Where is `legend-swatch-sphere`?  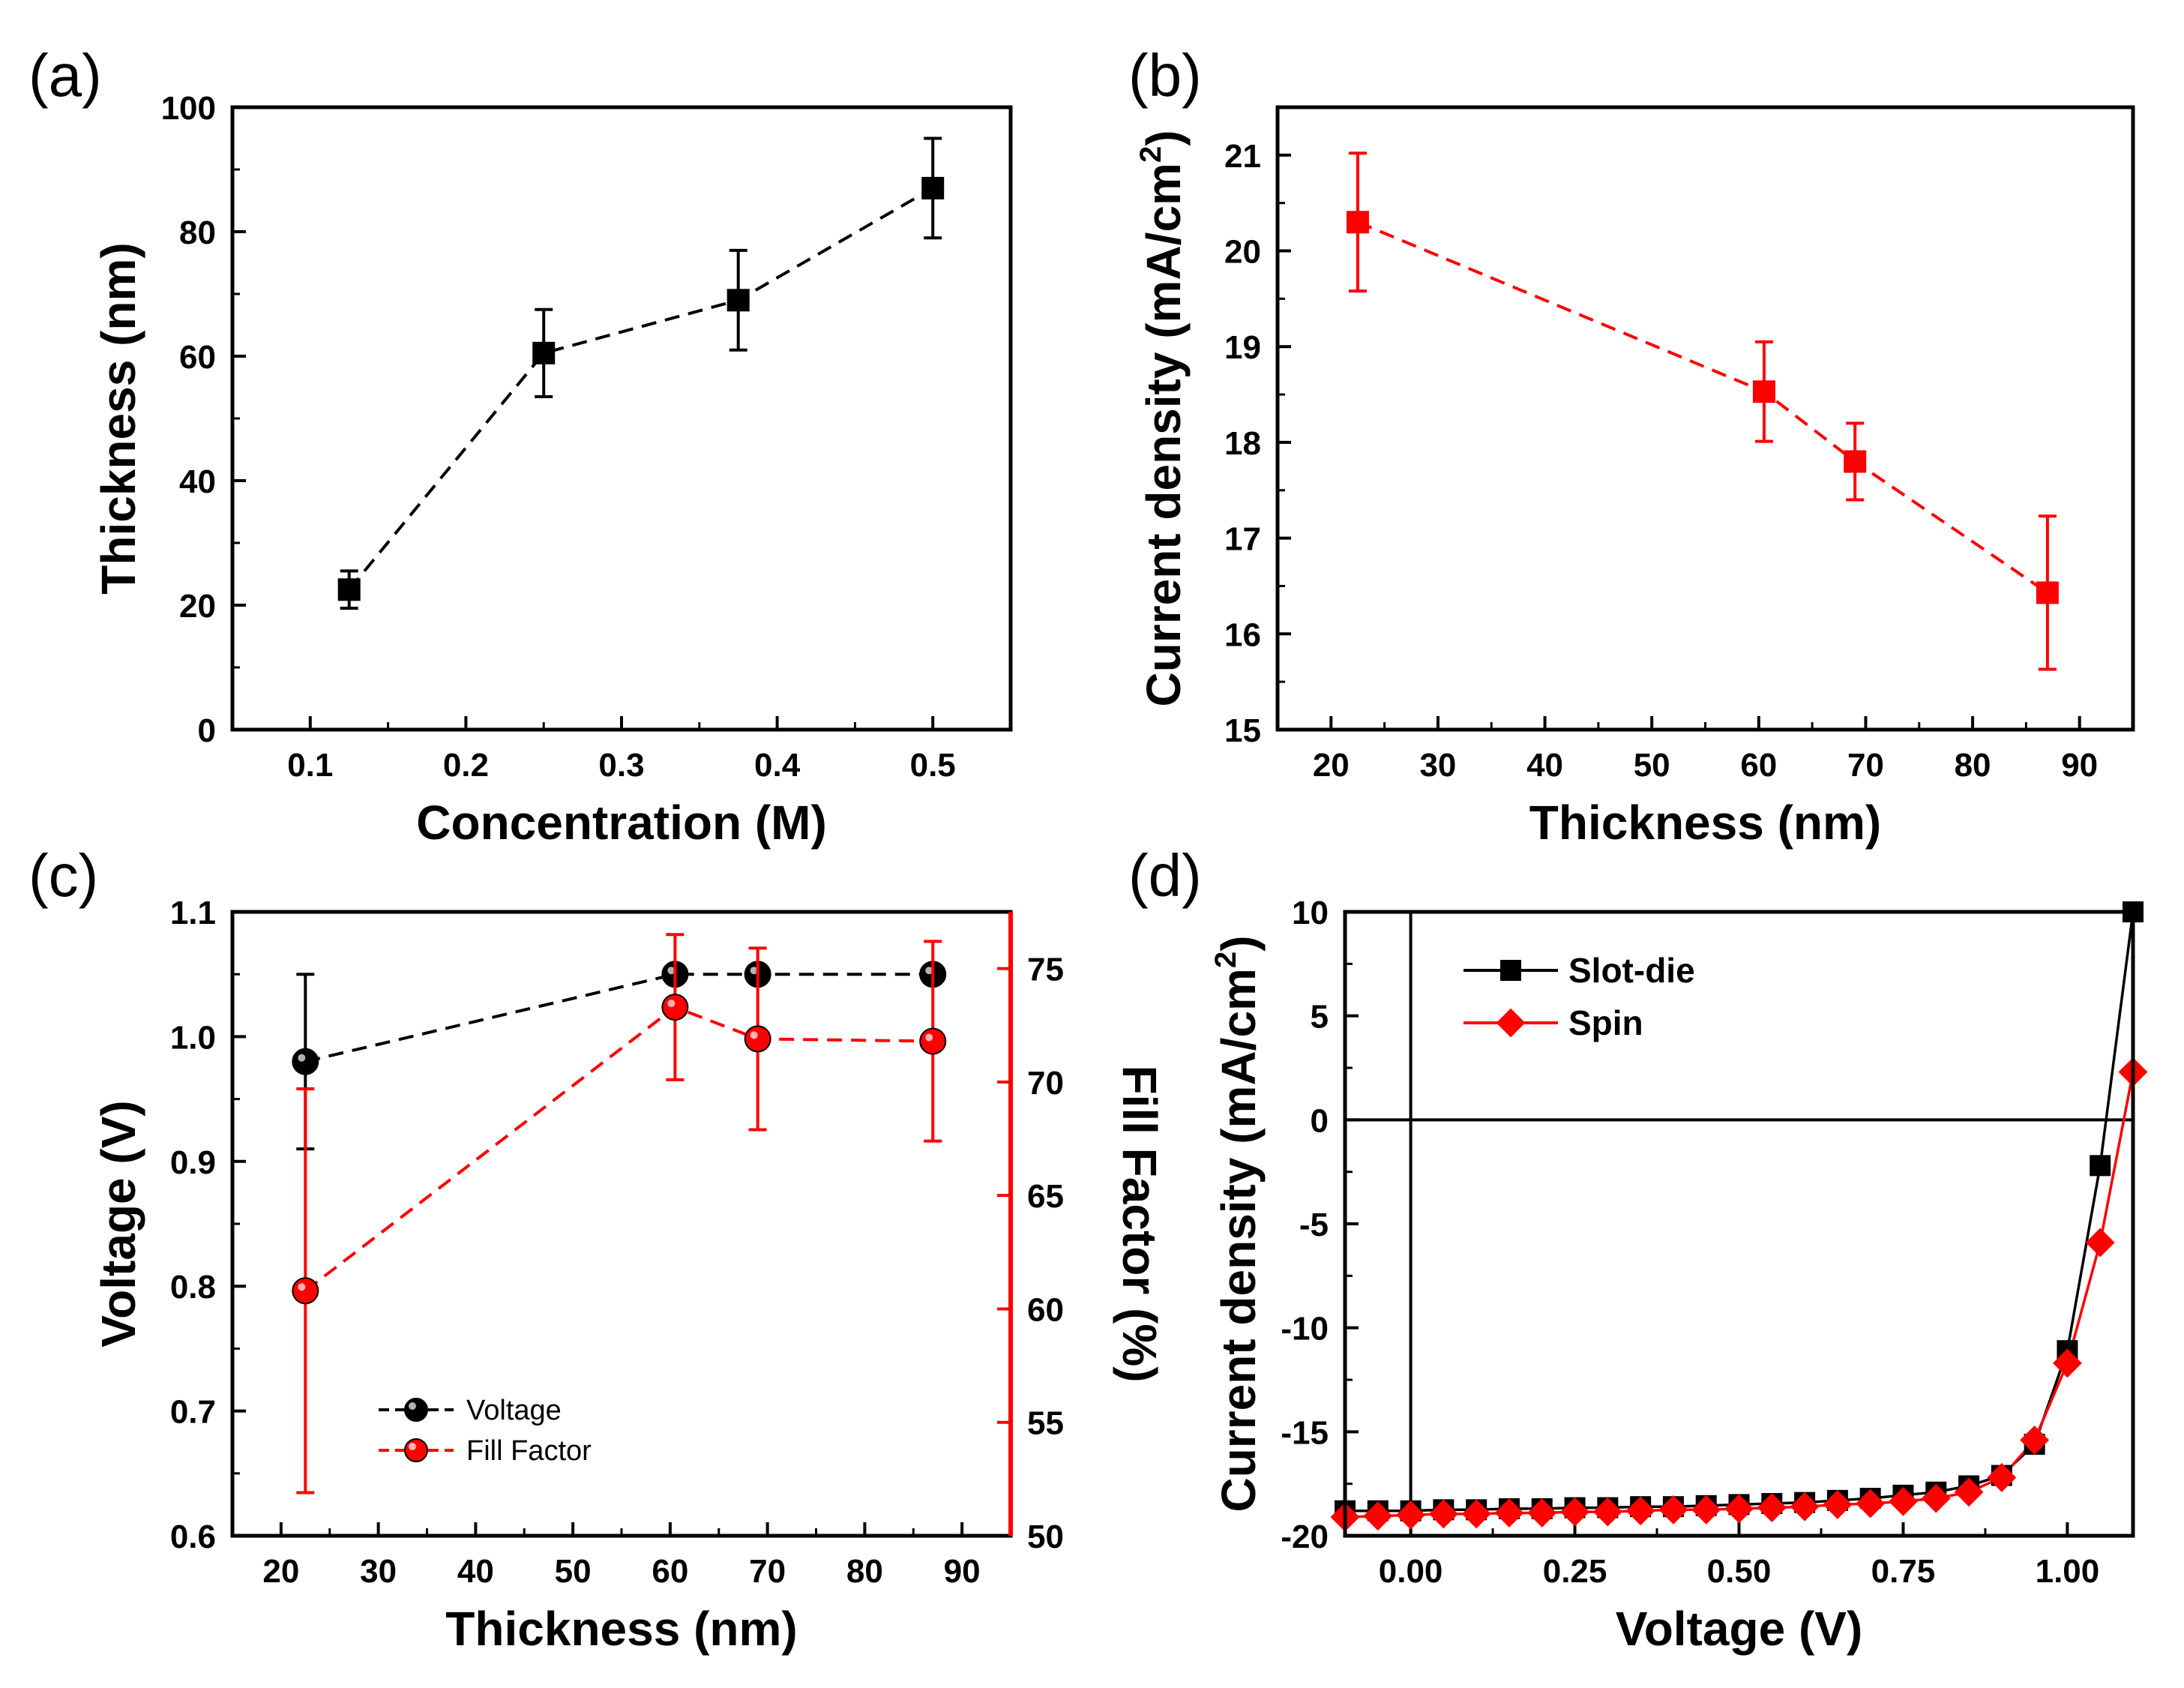 legend-swatch-sphere is located at coordinates (416, 1410).